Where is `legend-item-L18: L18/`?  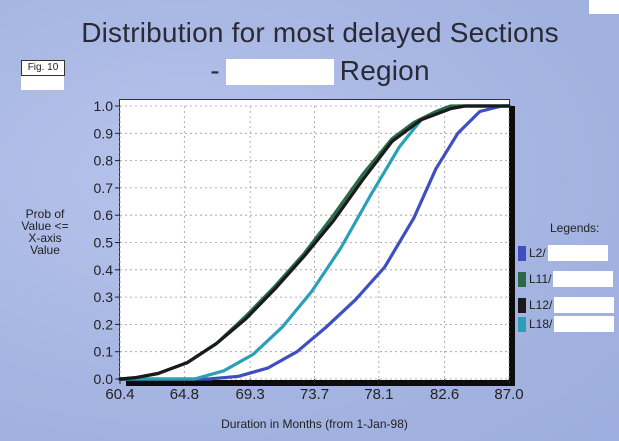
legend-item-L18: L18/ is located at coordinates (566, 324).